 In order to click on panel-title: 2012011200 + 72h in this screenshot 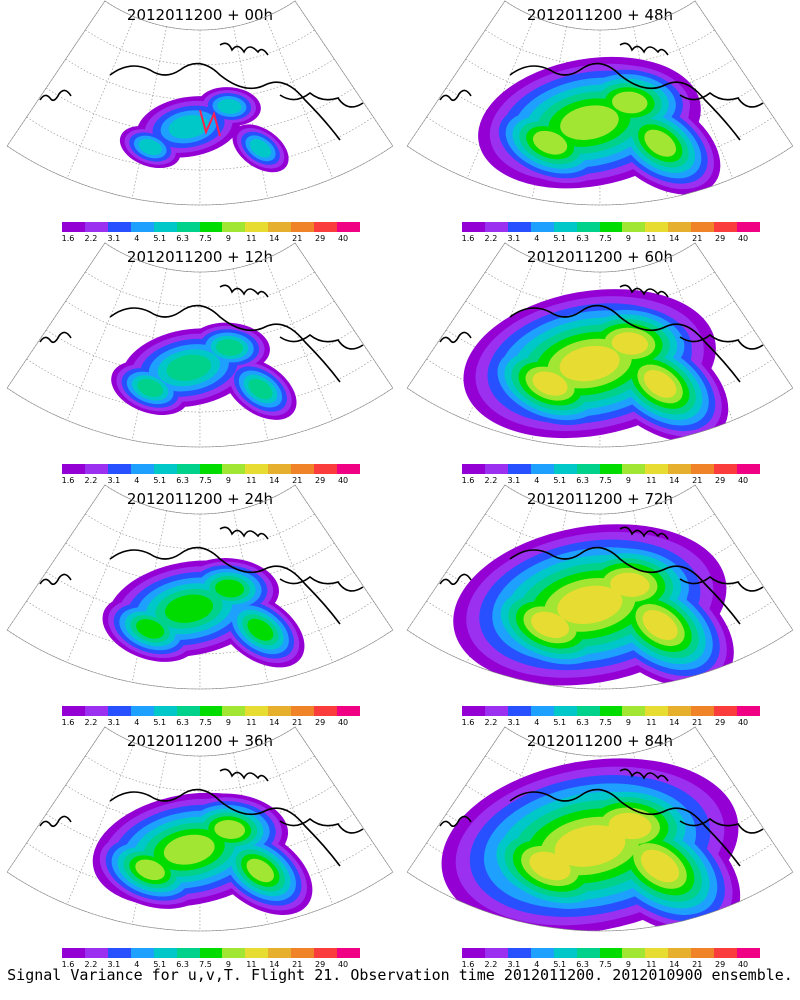, I will do `click(600, 499)`.